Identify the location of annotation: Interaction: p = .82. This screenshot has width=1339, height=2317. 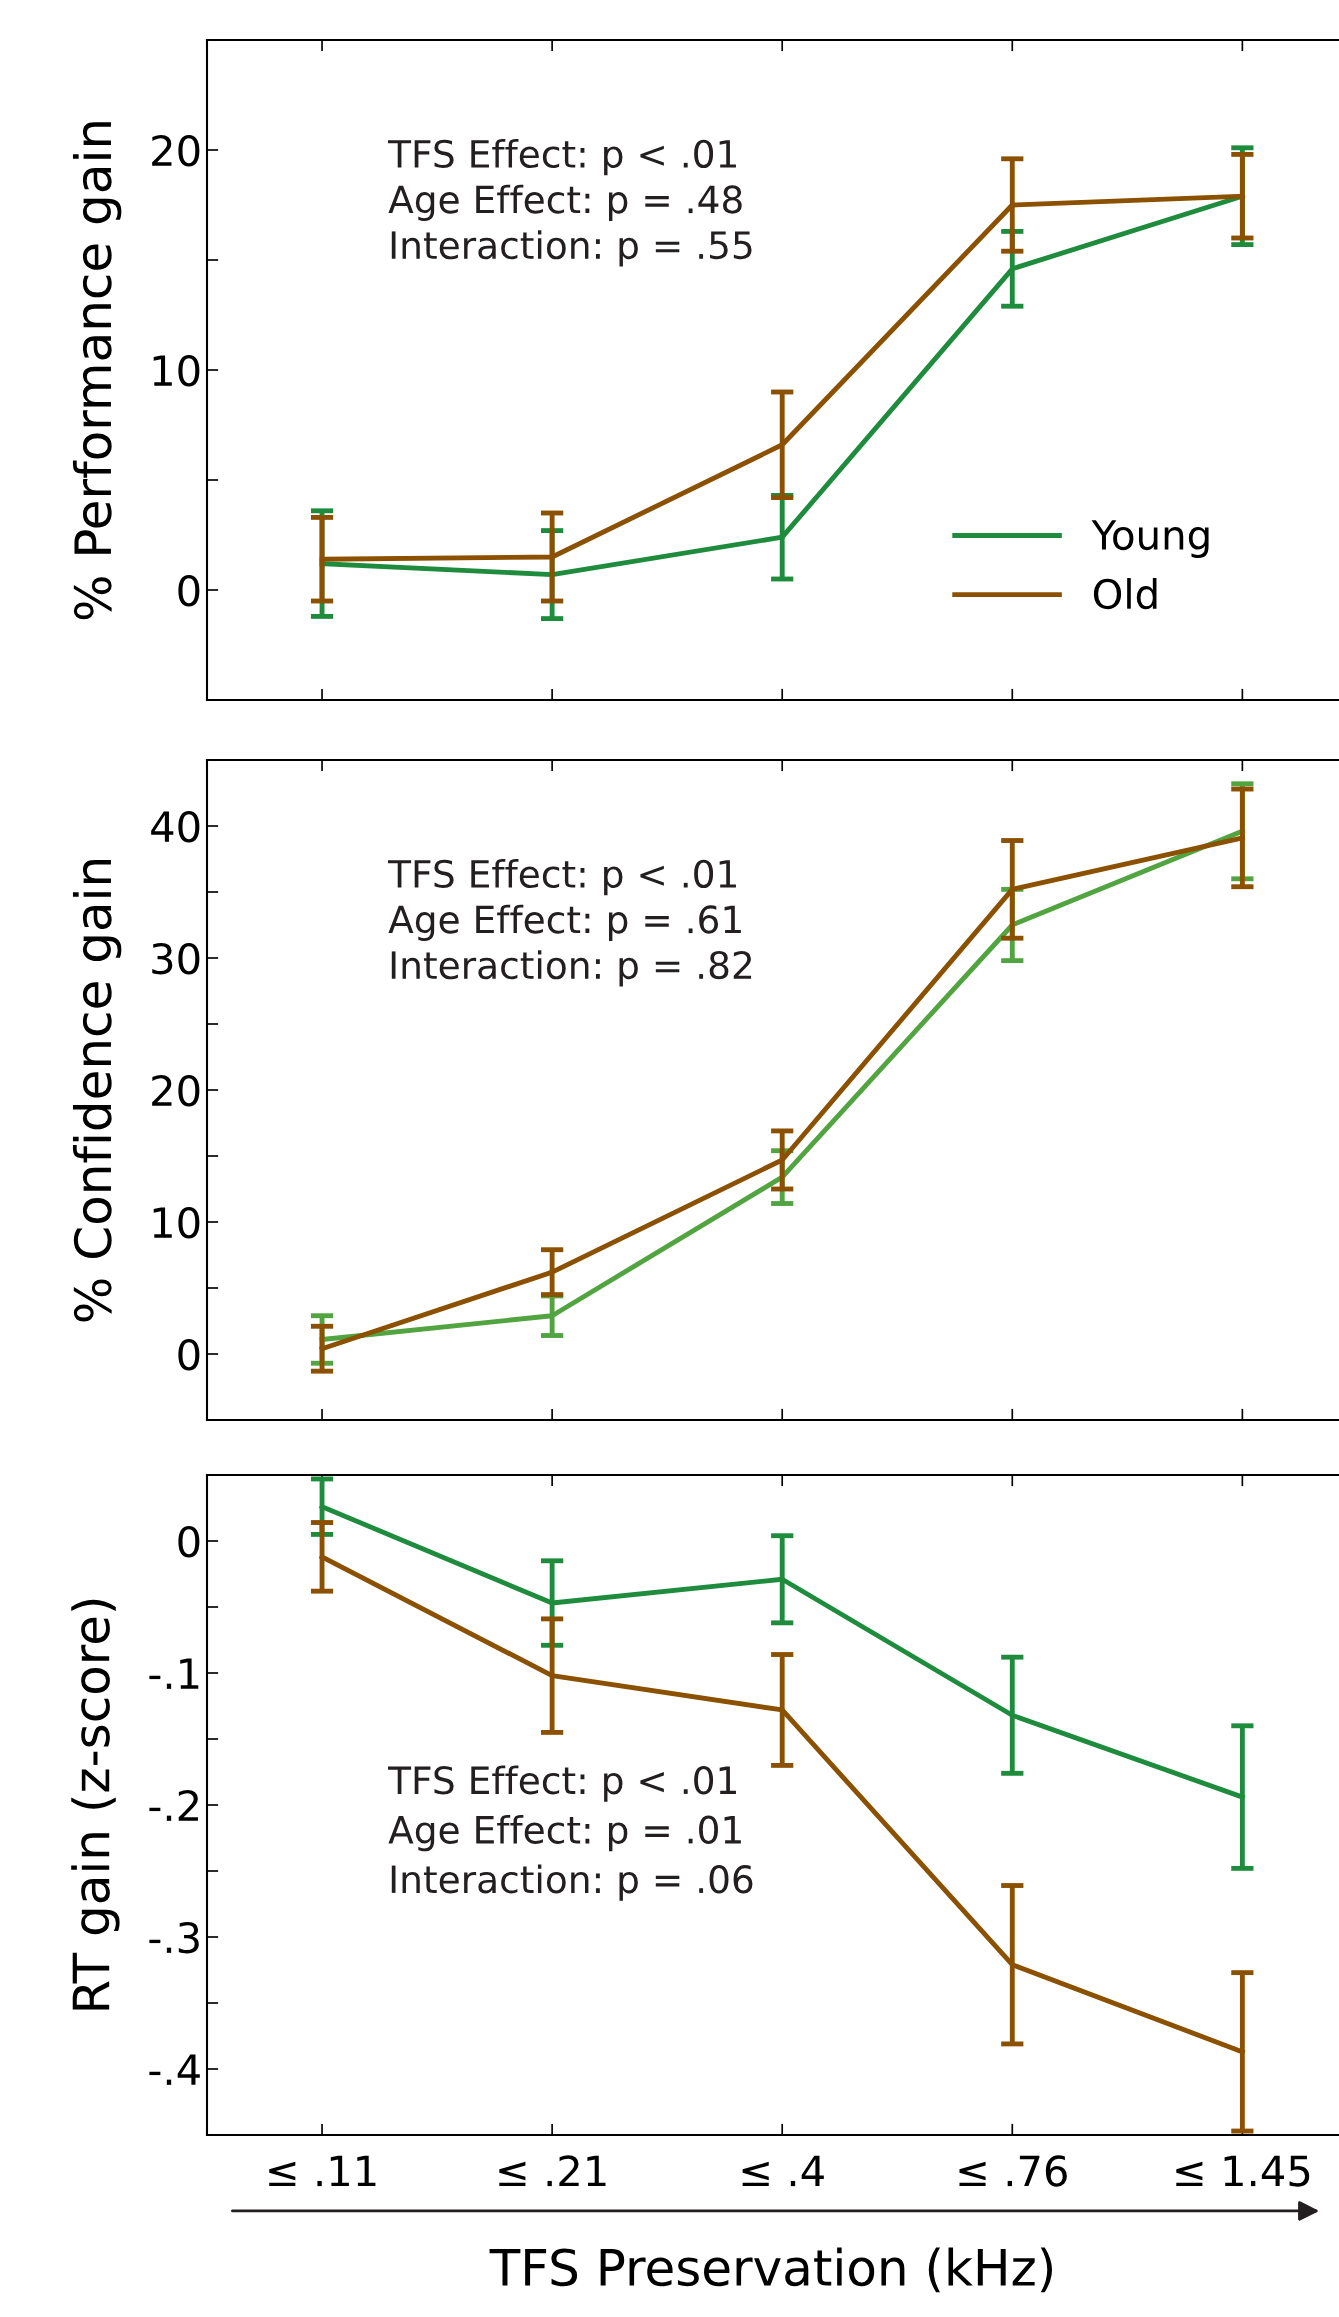
(571, 968).